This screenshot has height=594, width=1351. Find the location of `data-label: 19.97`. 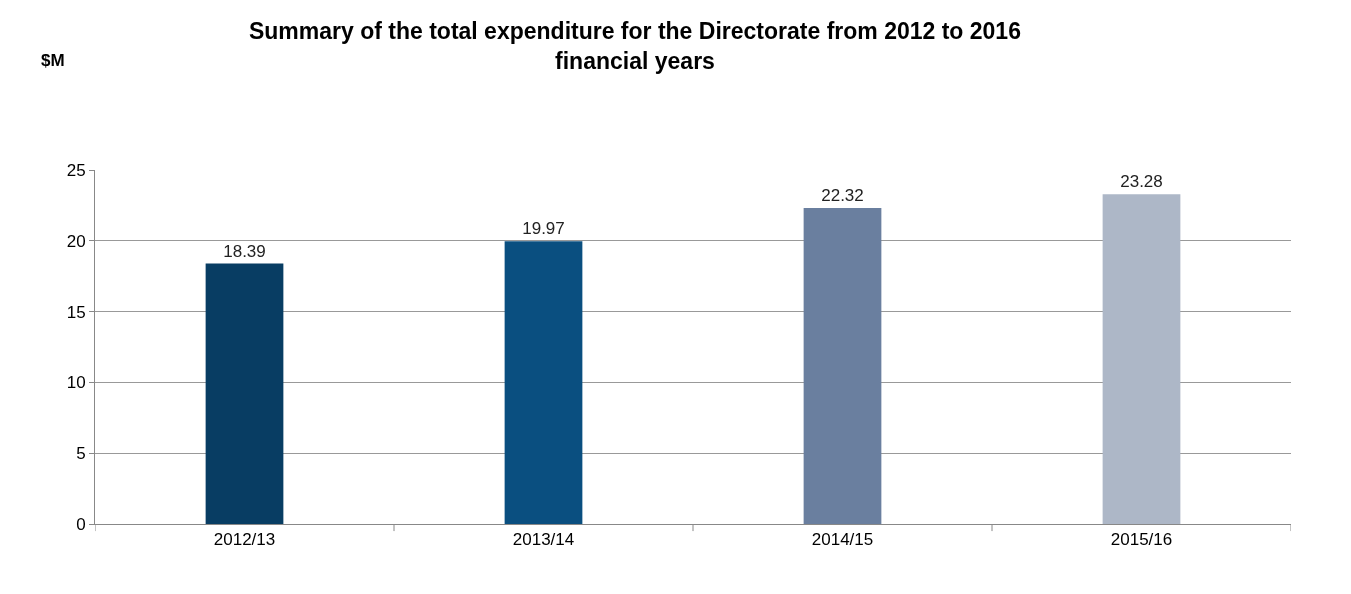

data-label: 19.97 is located at coordinates (543, 229).